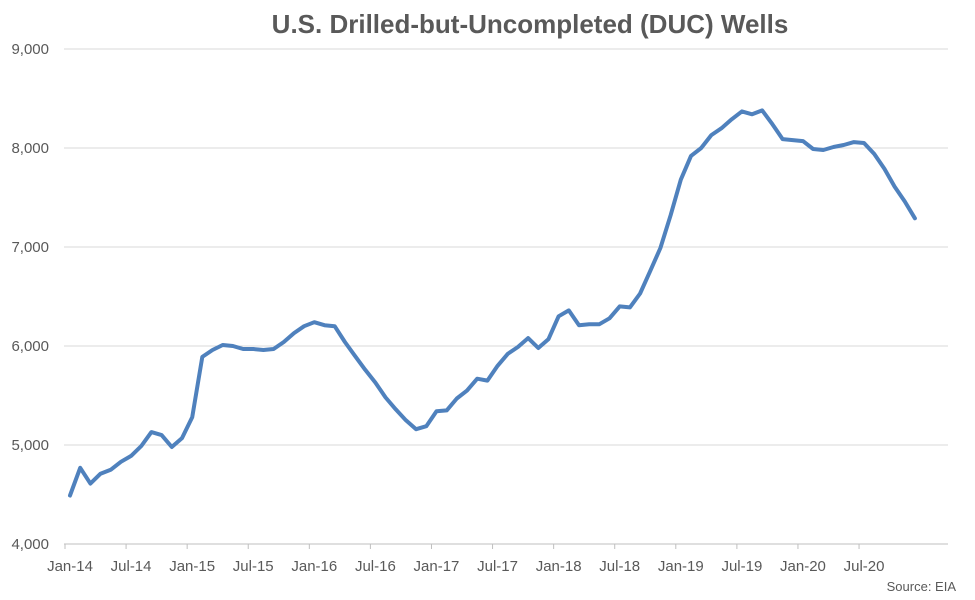 The image size is (975, 600). Describe the element at coordinates (681, 566) in the screenshot. I see `x-tick-label: Jan-19` at that location.